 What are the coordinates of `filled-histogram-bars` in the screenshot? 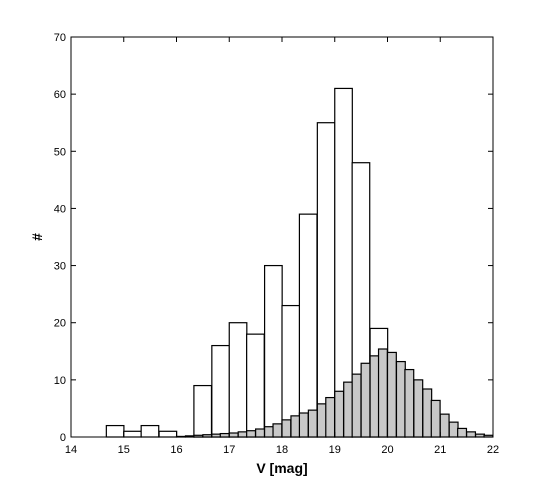 It's located at (334, 393).